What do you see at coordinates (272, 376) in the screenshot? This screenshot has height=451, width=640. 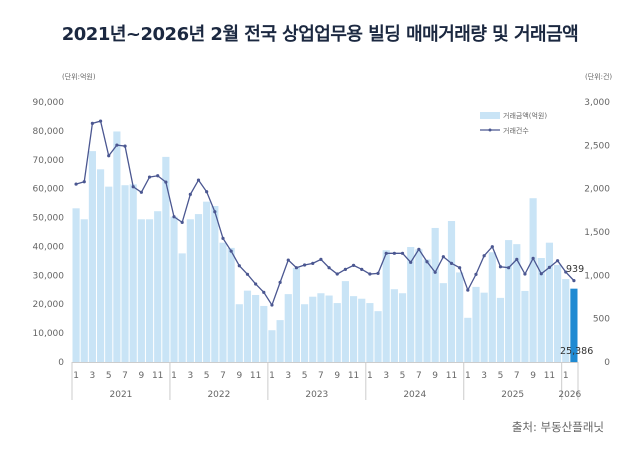 I see `x-tick-label: 1` at bounding box center [272, 376].